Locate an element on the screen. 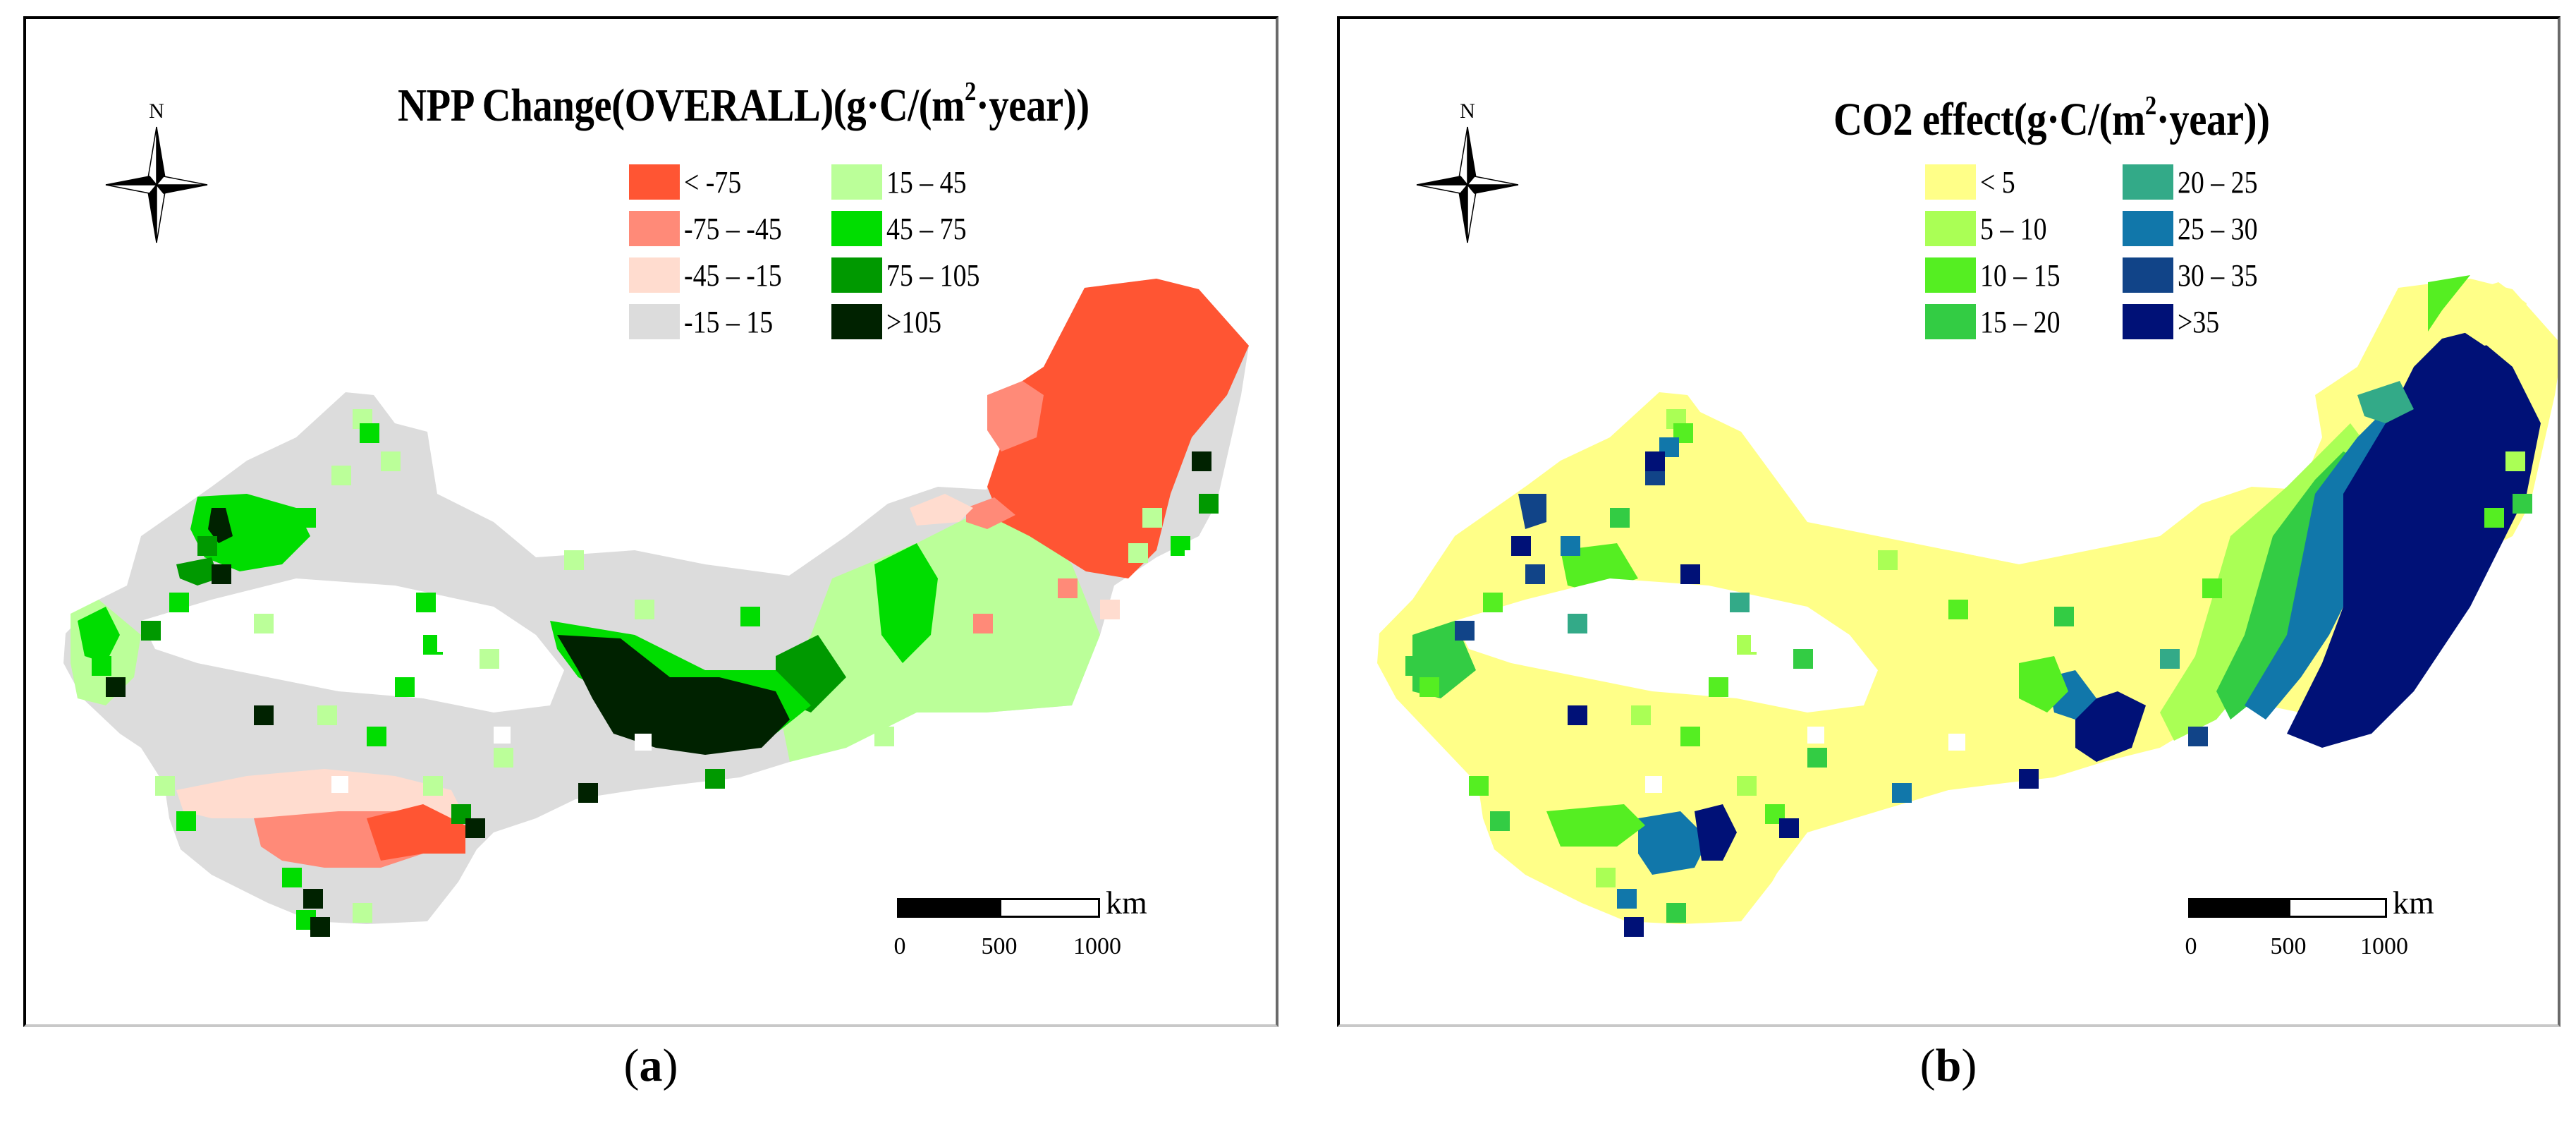 The height and width of the screenshot is (1128, 2576). legend-item: >105 is located at coordinates (891, 322).